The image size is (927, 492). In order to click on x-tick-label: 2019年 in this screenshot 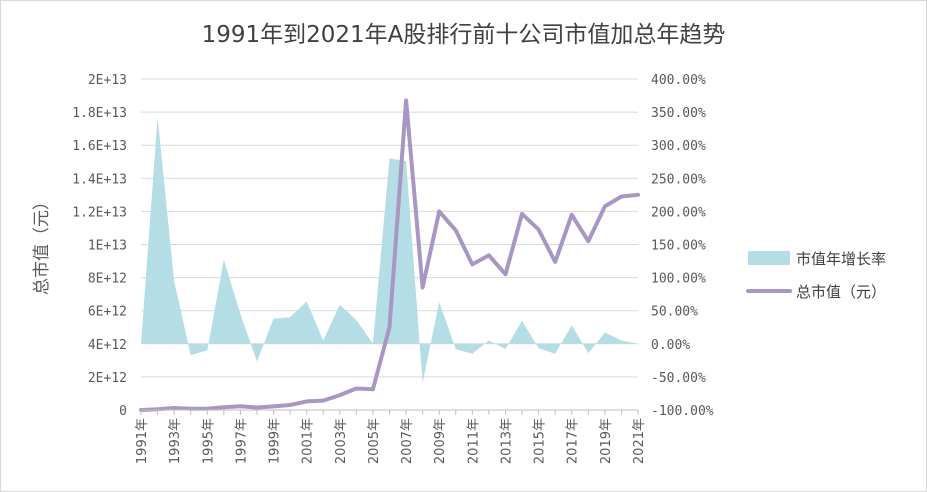, I will do `click(606, 441)`.